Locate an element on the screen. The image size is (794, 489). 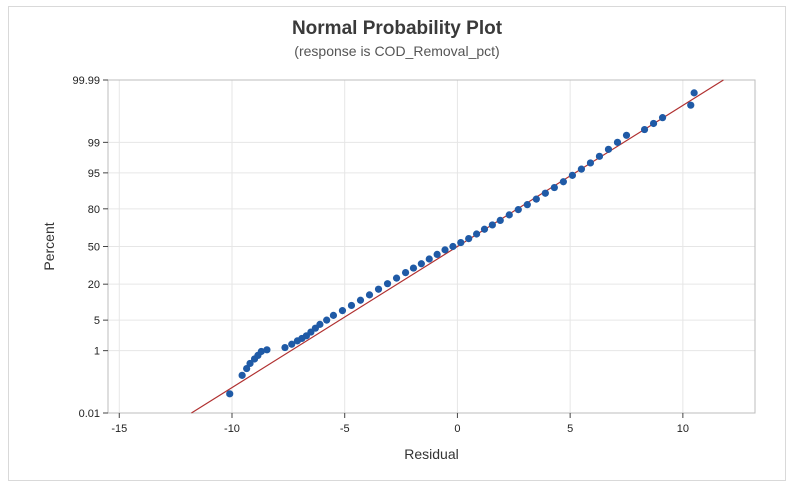
y-tick-label: 5 is located at coordinates (97, 321).